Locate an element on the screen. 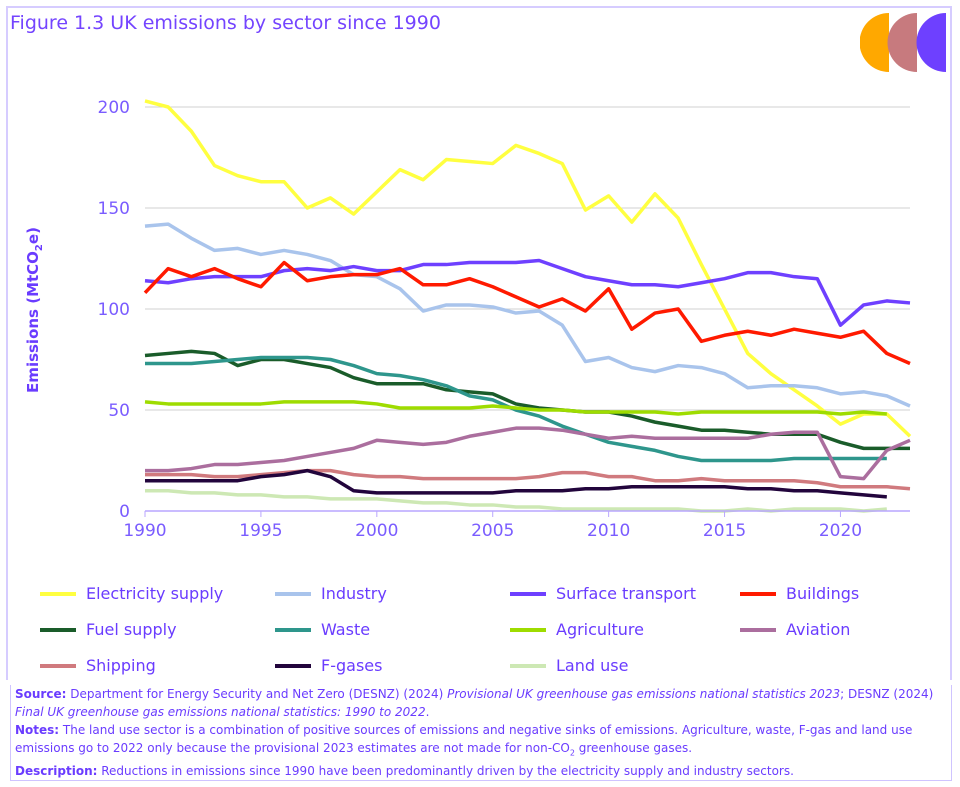 Image resolution: width=960 pixels, height=787 pixels. legend-item: Surface transport is located at coordinates (603, 593).